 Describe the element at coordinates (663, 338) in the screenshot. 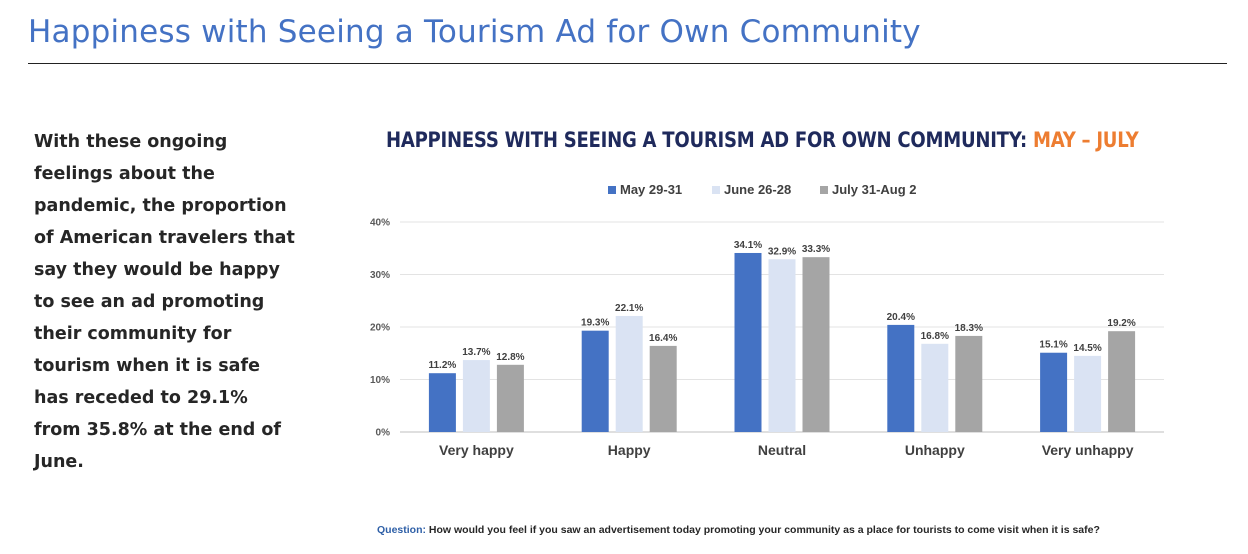

I see `data-label: 16.4%` at that location.